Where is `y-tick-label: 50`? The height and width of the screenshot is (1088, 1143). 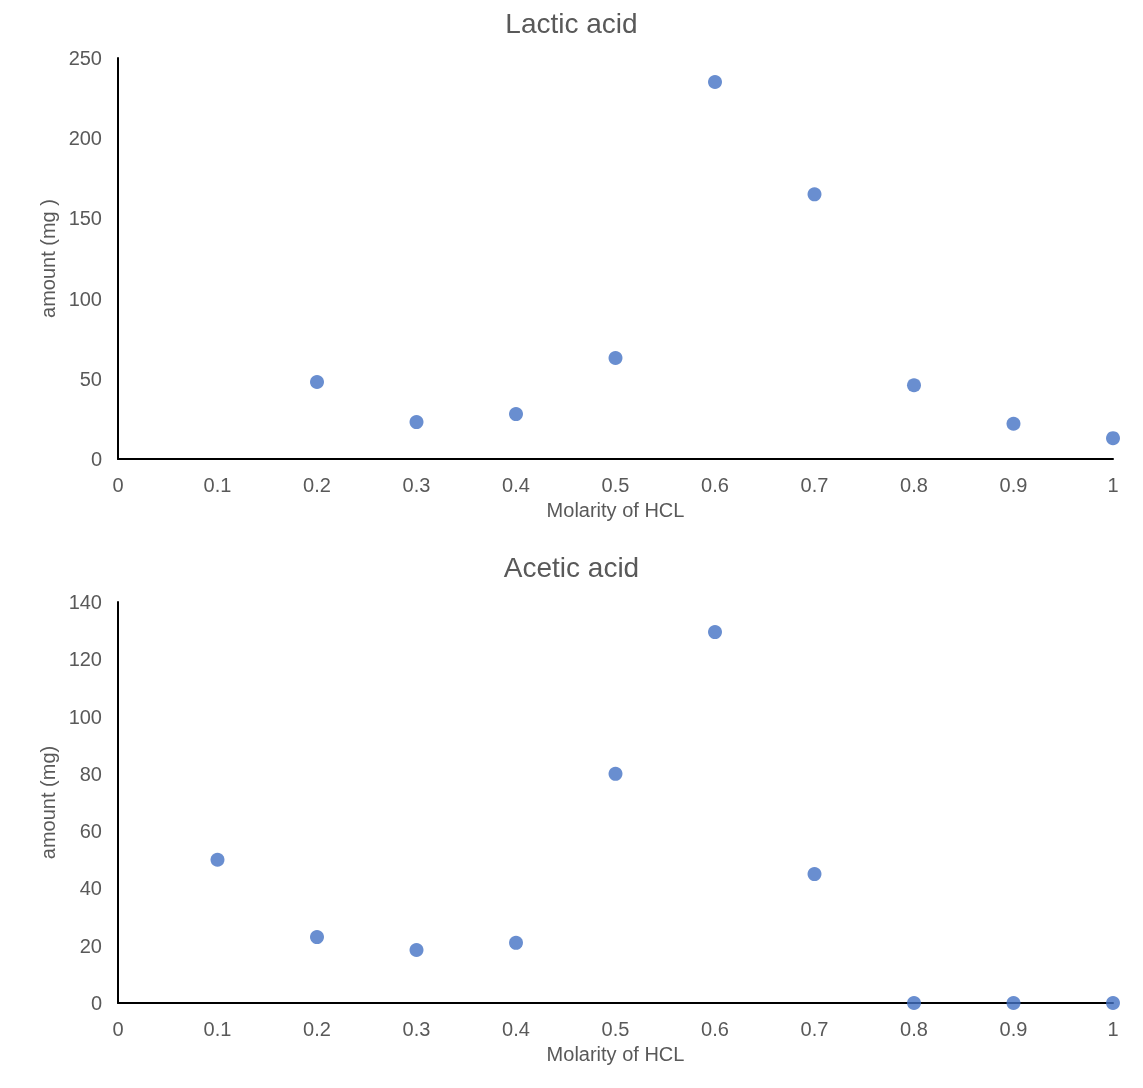 y-tick-label: 50 is located at coordinates (90, 378).